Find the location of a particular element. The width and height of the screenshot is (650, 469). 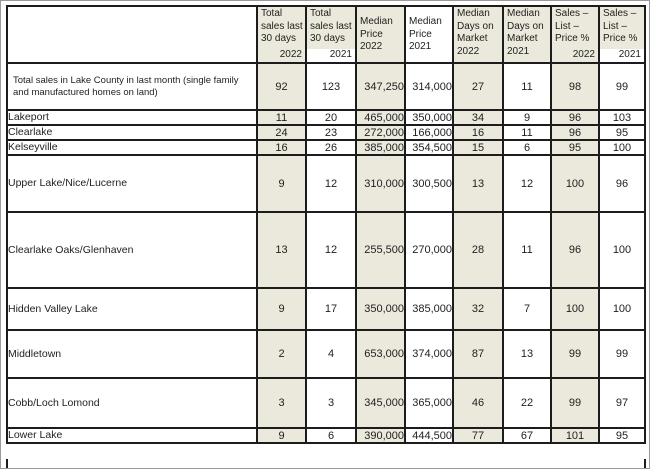

cell-value: 374,000 is located at coordinates (429, 354).